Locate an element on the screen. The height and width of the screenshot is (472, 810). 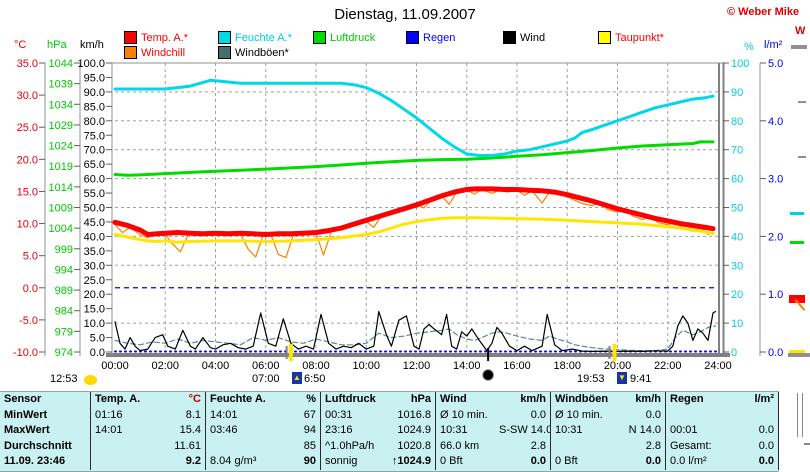
legend-item-gusts: Windböen* is located at coordinates (253, 52).